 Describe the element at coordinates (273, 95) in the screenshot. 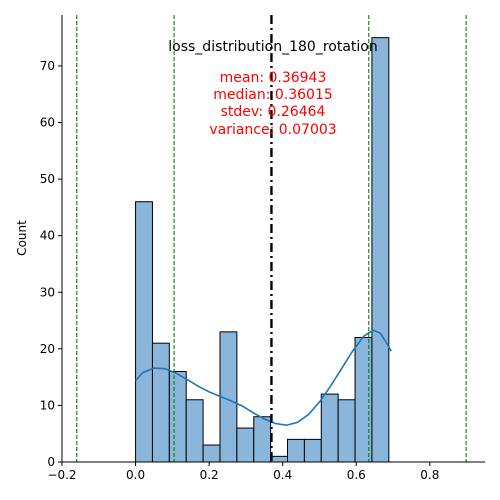

I see `median-annotation: median: 0.36015` at that location.